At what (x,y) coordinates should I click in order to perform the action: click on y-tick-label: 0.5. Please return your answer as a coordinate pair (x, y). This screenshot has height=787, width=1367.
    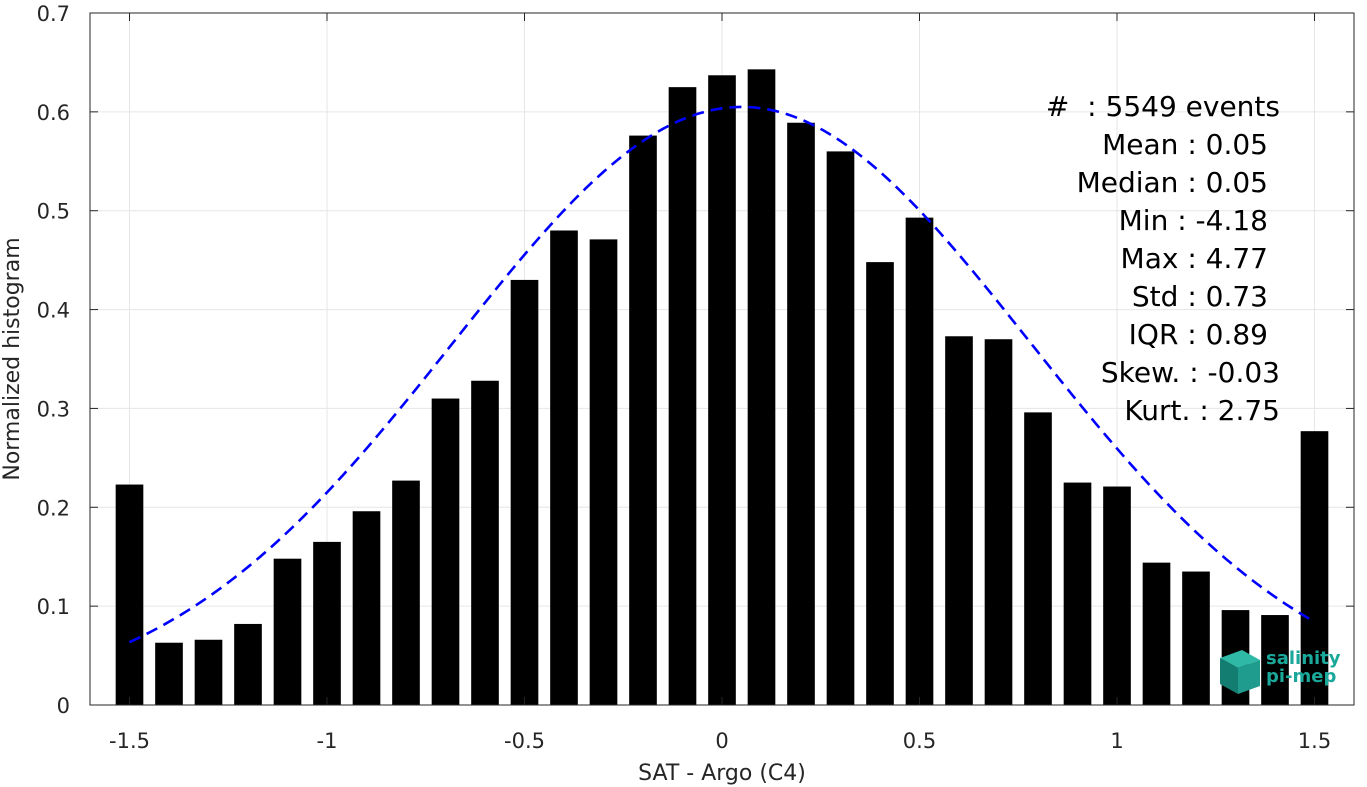
    Looking at the image, I should click on (53, 212).